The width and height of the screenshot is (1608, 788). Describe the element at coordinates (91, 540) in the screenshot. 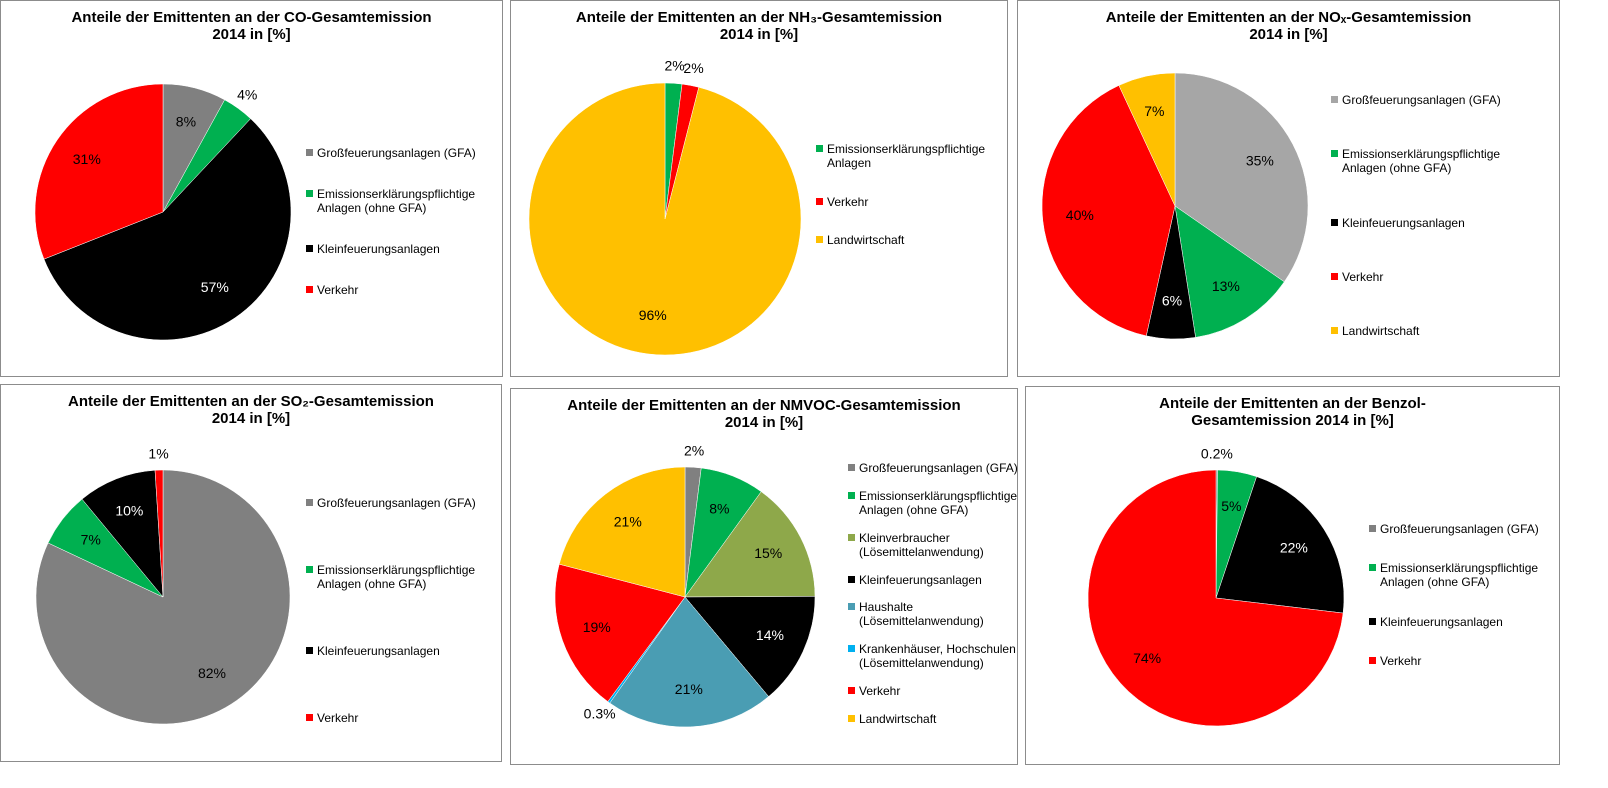

I see `data-label: 7%` at that location.